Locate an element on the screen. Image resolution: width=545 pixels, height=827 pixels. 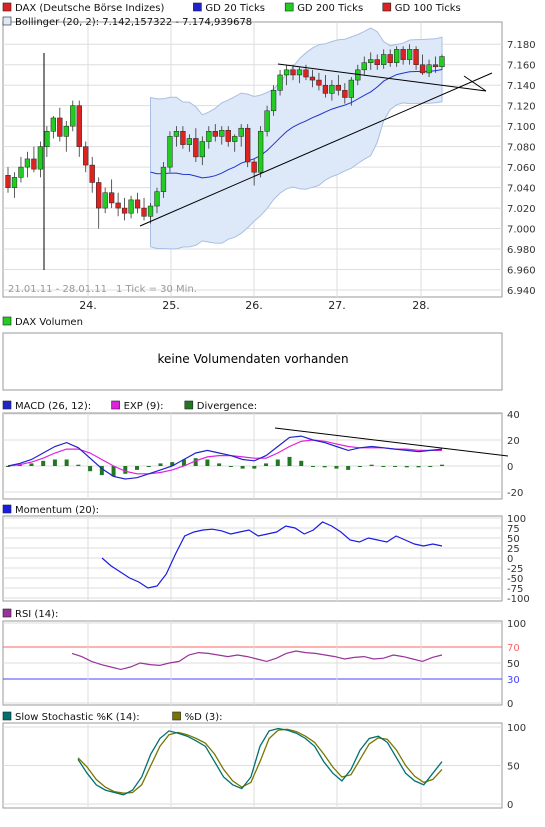
date-range-label: 21.01.11 - 28.01.11 is located at coordinates (57, 289).